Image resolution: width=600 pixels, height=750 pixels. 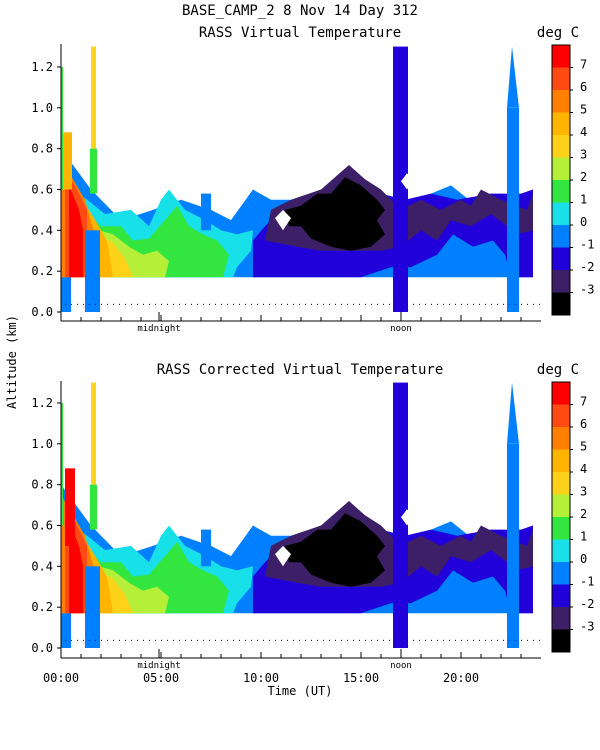 What do you see at coordinates (66, 294) in the screenshot?
I see `spike-0-base` at bounding box center [66, 294].